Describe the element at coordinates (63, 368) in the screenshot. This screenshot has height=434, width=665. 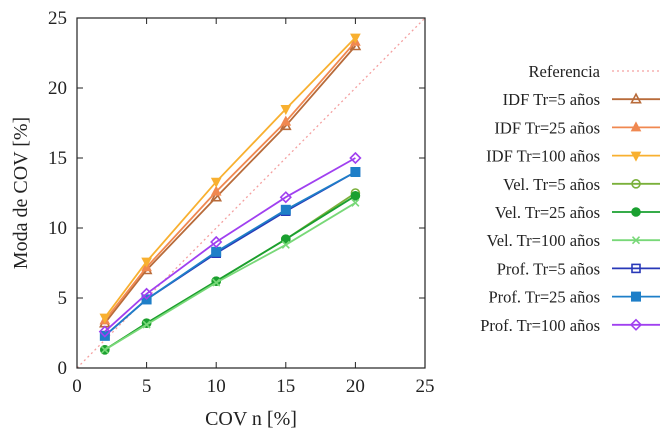
I see `y-tick-label-0: 0` at that location.